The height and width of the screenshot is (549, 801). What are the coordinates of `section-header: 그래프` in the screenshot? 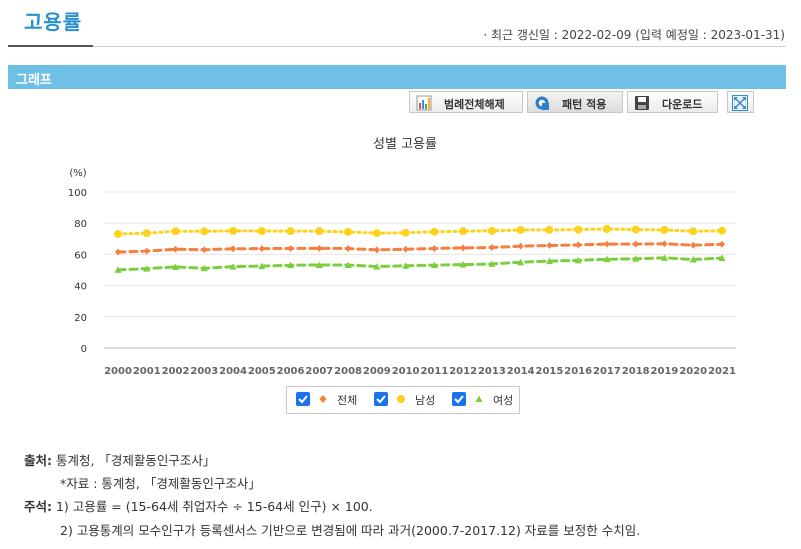 It's located at (397, 77).